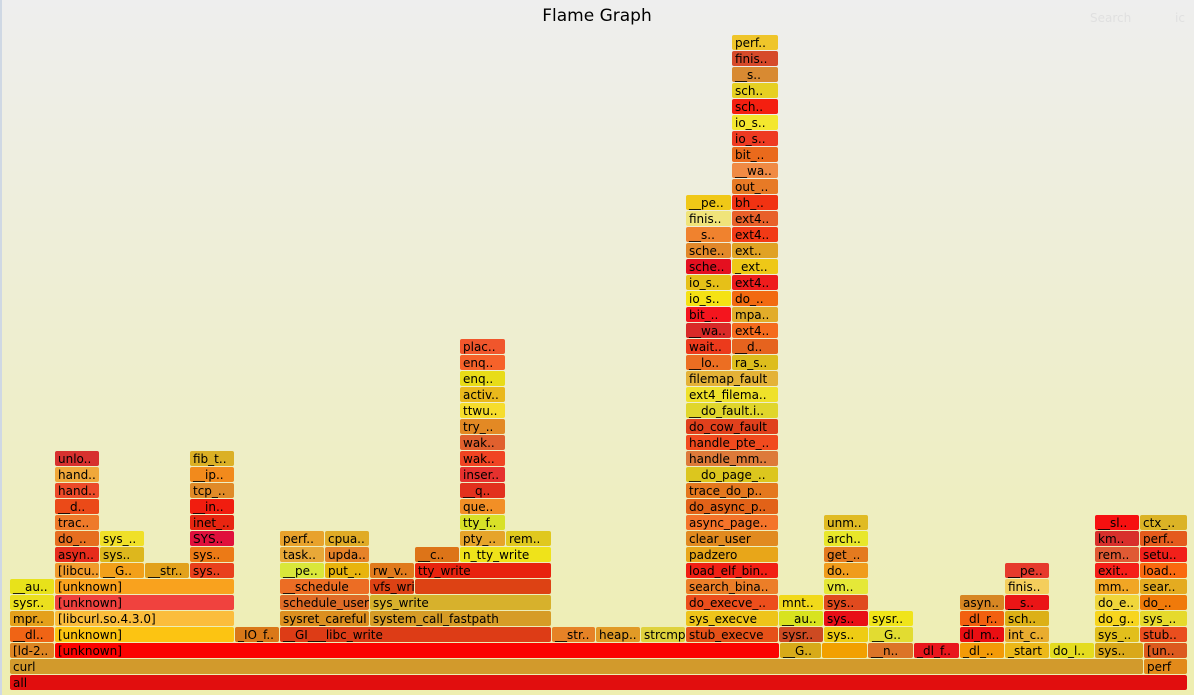 The image size is (1194, 695). Describe the element at coordinates (1027, 650) in the screenshot. I see `flame-frame: _start` at that location.